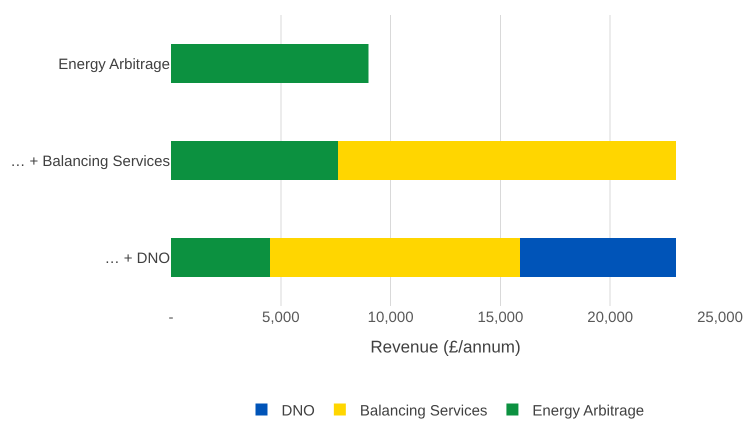 The height and width of the screenshot is (436, 753). Describe the element at coordinates (114, 64) in the screenshot. I see `y-tick-label: Energy Arbitrage` at that location.